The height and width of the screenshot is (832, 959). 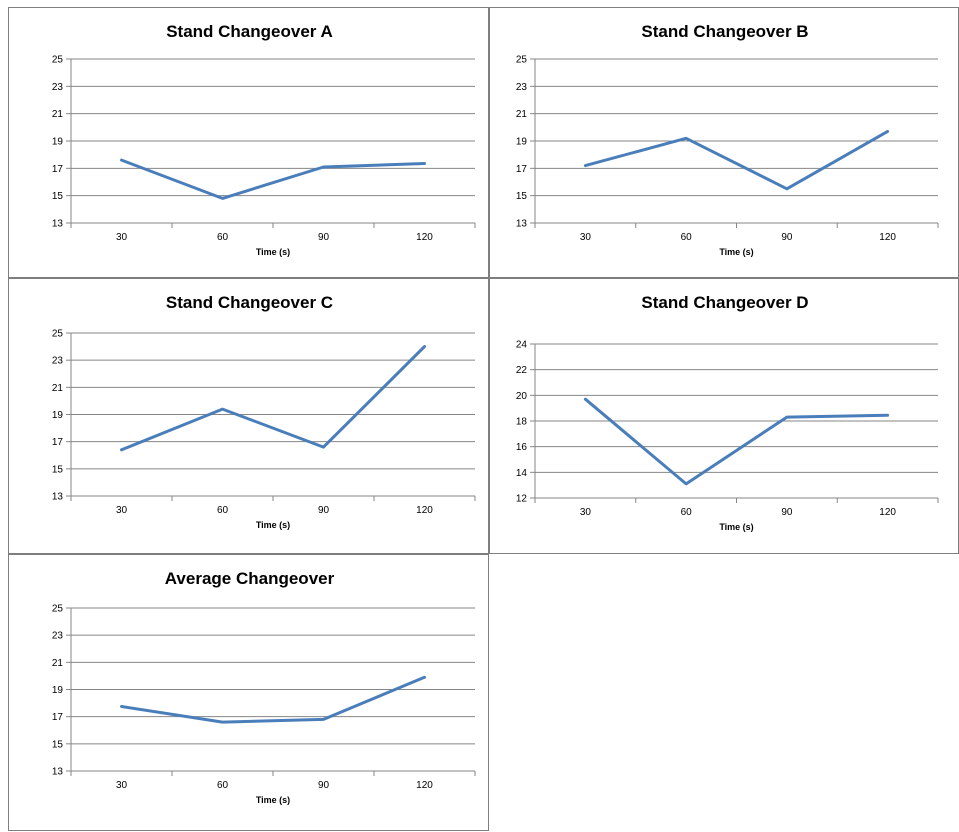 What do you see at coordinates (522, 370) in the screenshot?
I see `y-tick-label-d-22: 22` at bounding box center [522, 370].